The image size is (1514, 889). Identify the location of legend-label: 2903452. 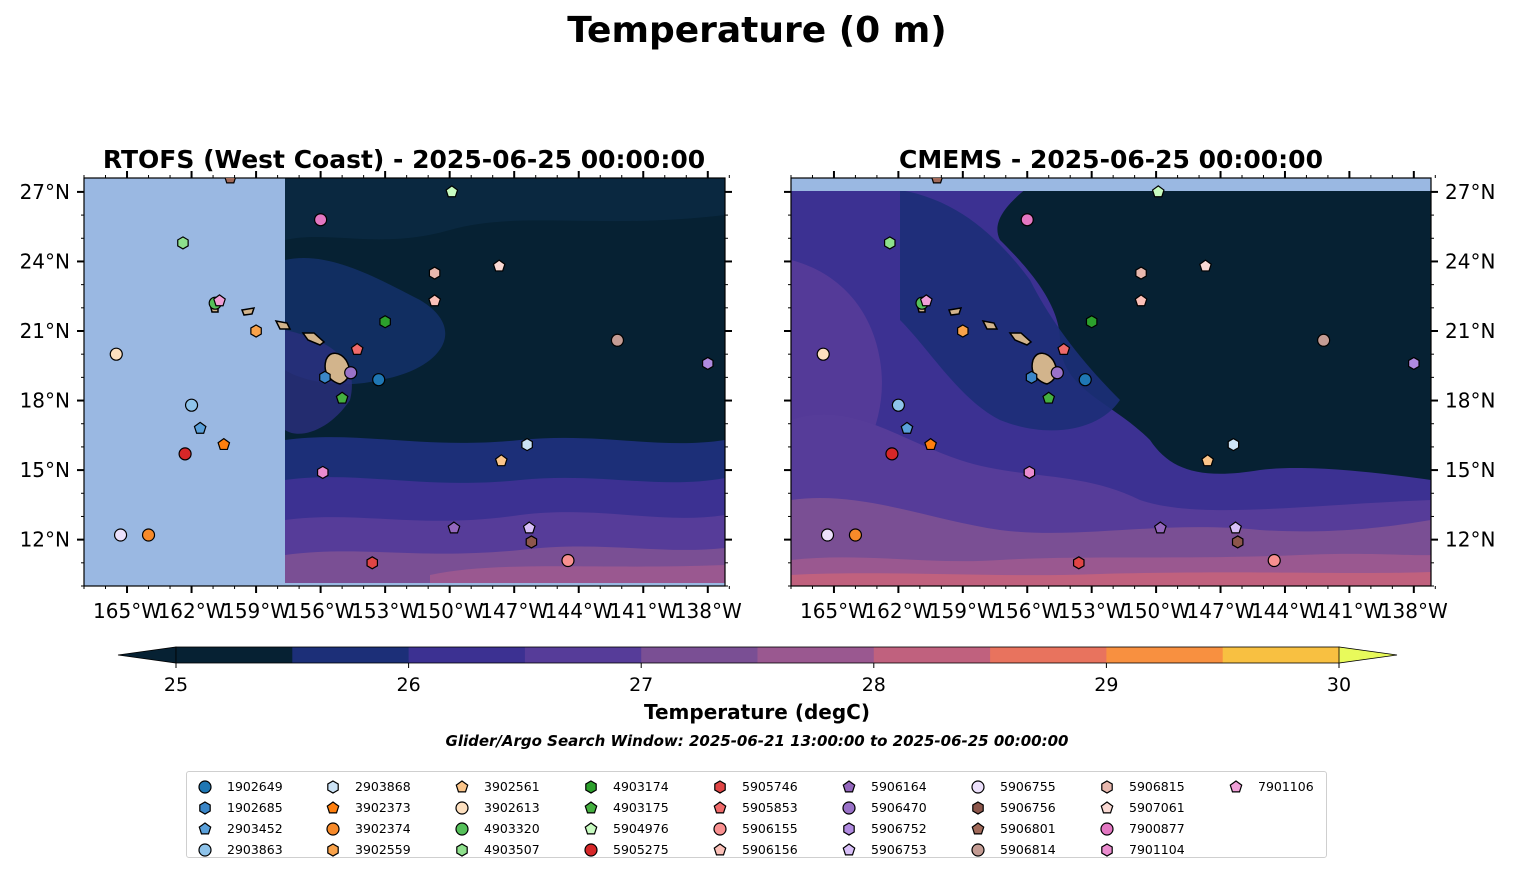
(255, 828).